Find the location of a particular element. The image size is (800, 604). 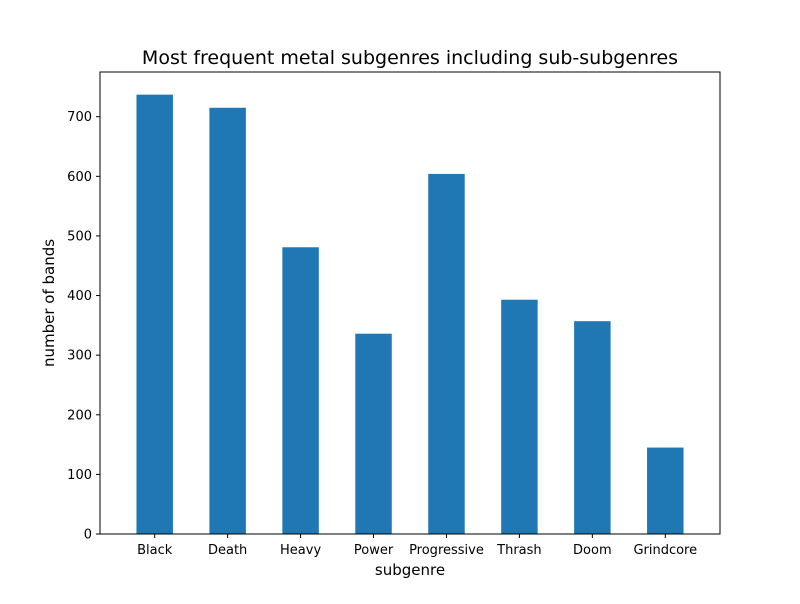

y-tick-label: 100 is located at coordinates (79, 475).